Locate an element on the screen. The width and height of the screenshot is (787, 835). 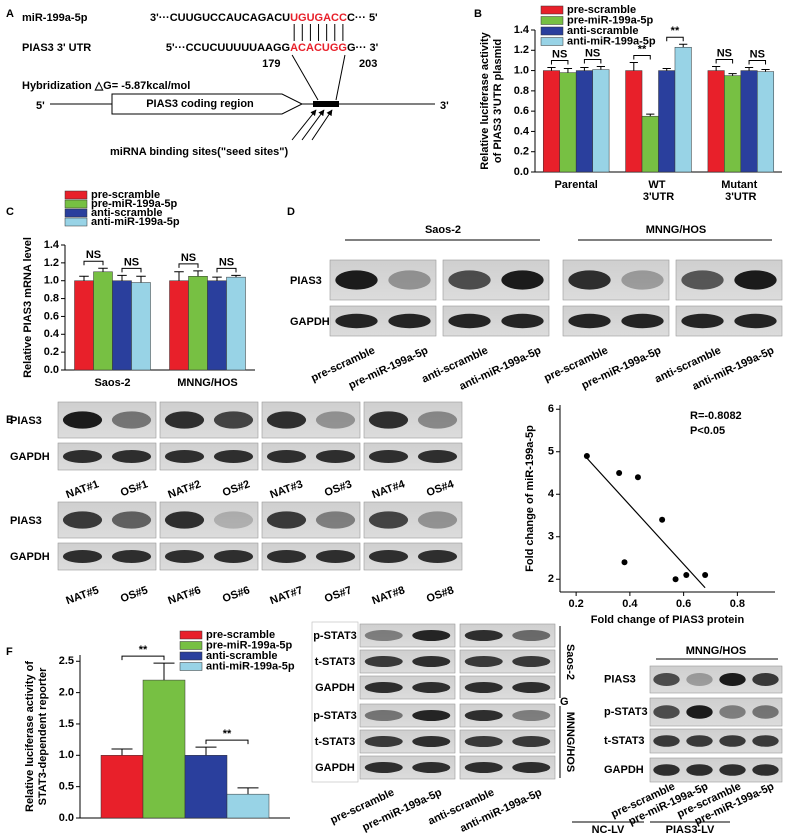
row-label: GAPDH is located at coordinates (335, 688).